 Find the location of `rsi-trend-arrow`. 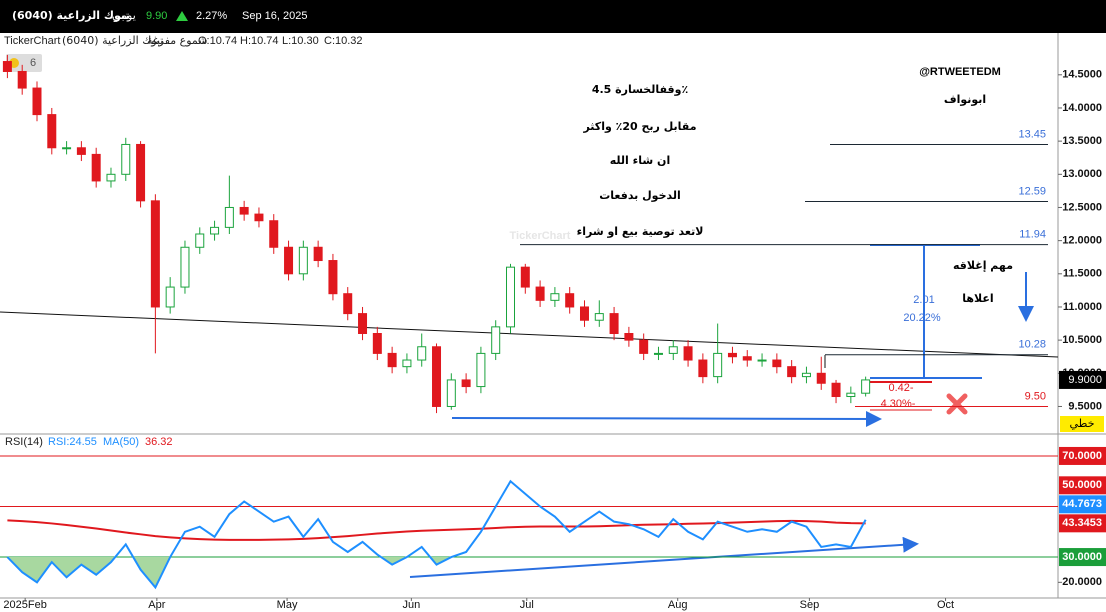

rsi-trend-arrow is located at coordinates (664, 557).